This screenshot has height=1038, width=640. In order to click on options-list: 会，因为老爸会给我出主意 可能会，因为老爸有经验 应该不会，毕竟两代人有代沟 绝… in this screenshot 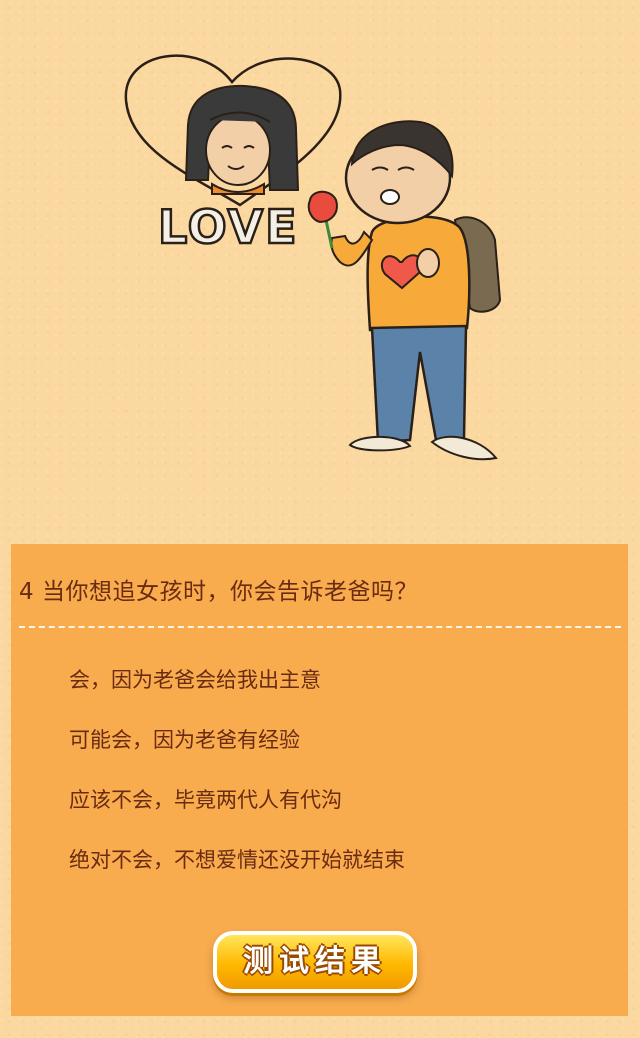, I will do `click(237, 782)`.